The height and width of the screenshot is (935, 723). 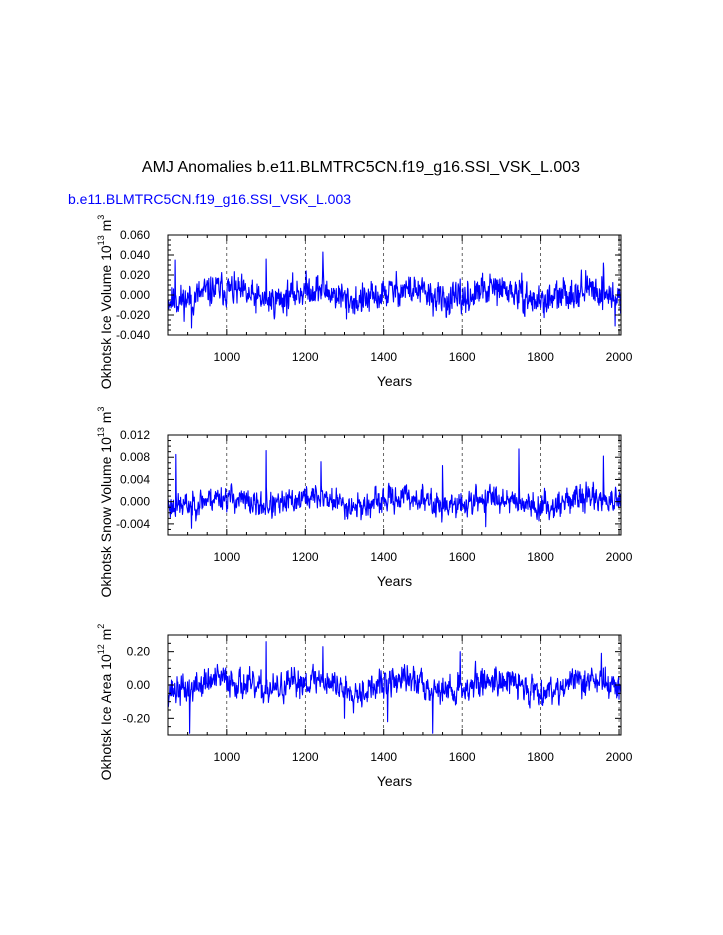 What do you see at coordinates (133, 335) in the screenshot?
I see `y-tick-label: -0.040` at bounding box center [133, 335].